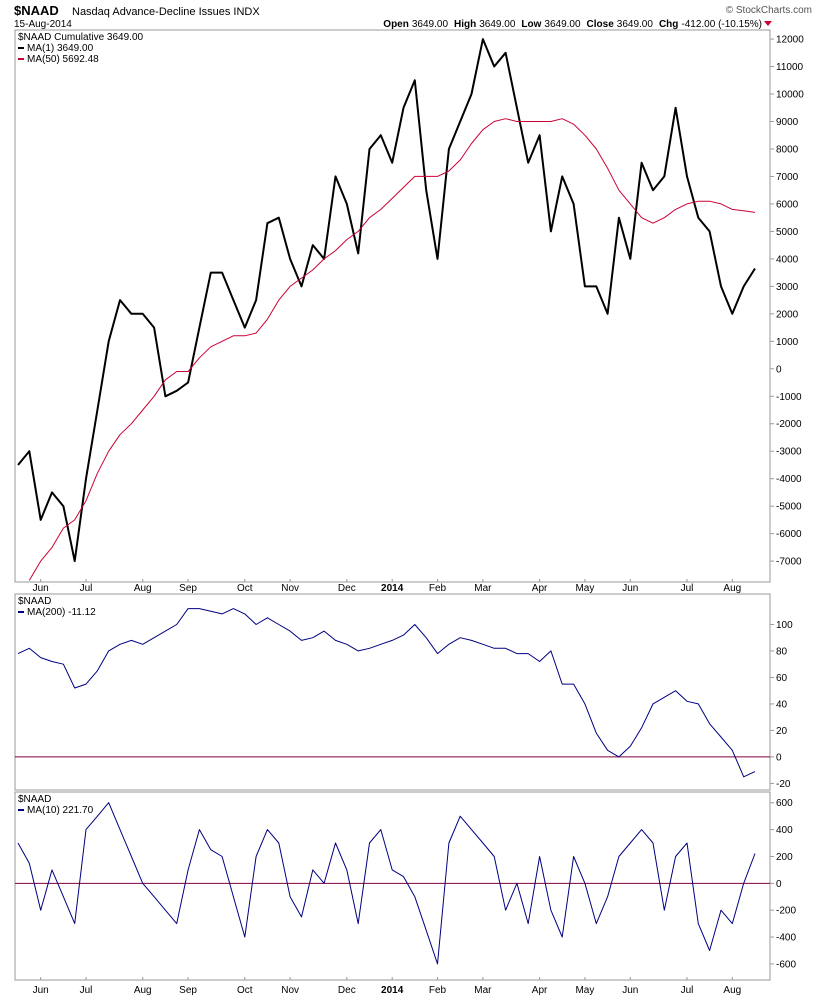  What do you see at coordinates (60, 810) in the screenshot?
I see `legend-entry: MA(10) 221.70` at bounding box center [60, 810].